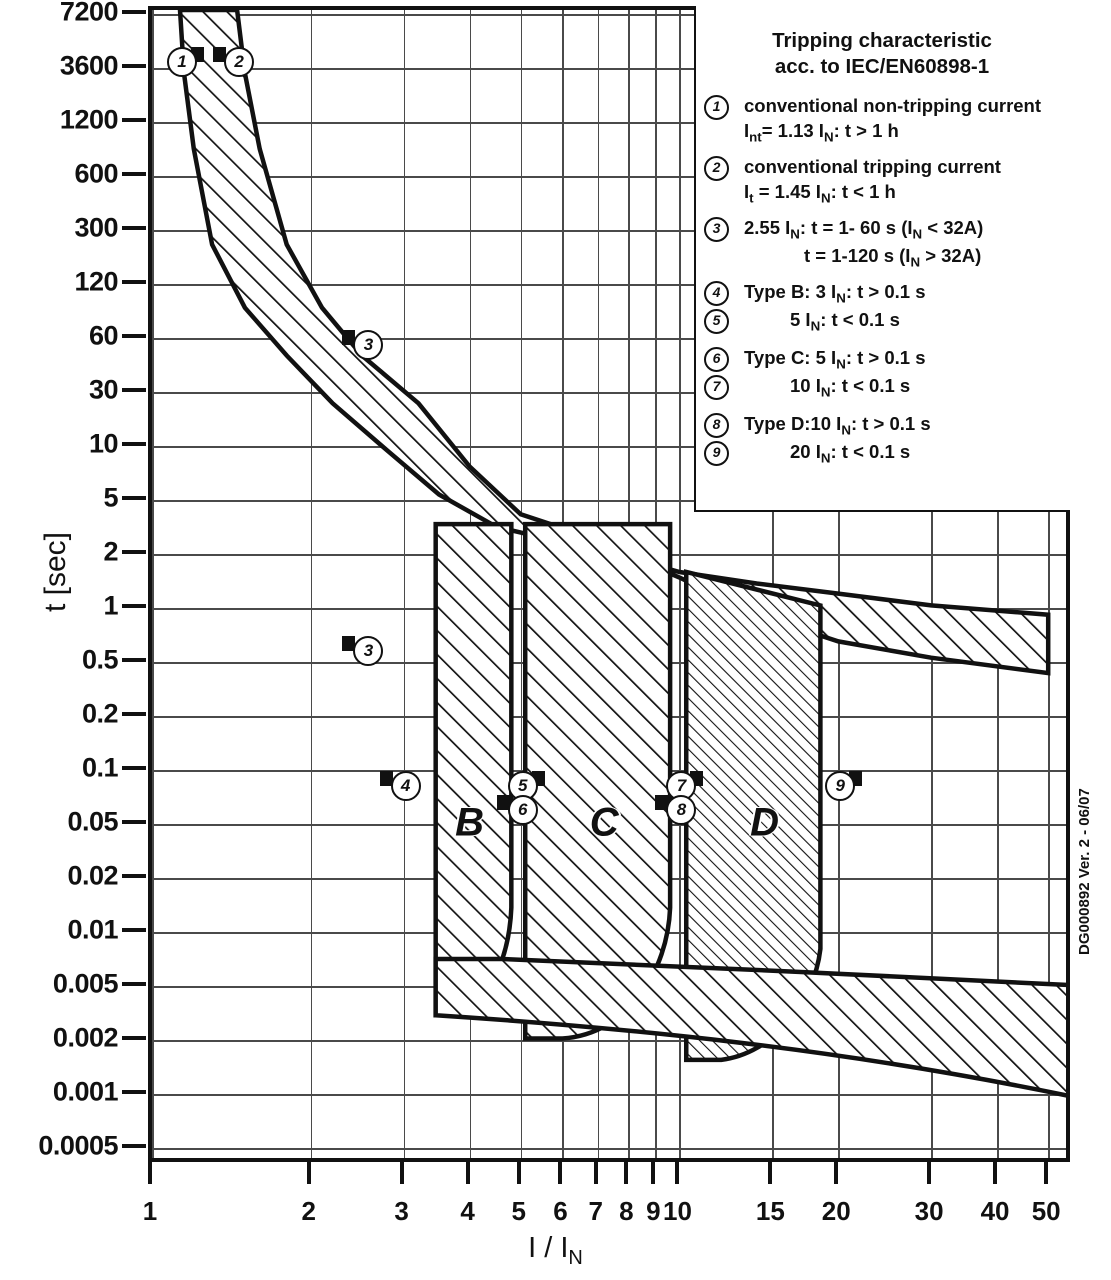 Image resolution: width=1111 pixels, height=1280 pixels. What do you see at coordinates (716, 426) in the screenshot?
I see `legend-number-8: 8` at bounding box center [716, 426].